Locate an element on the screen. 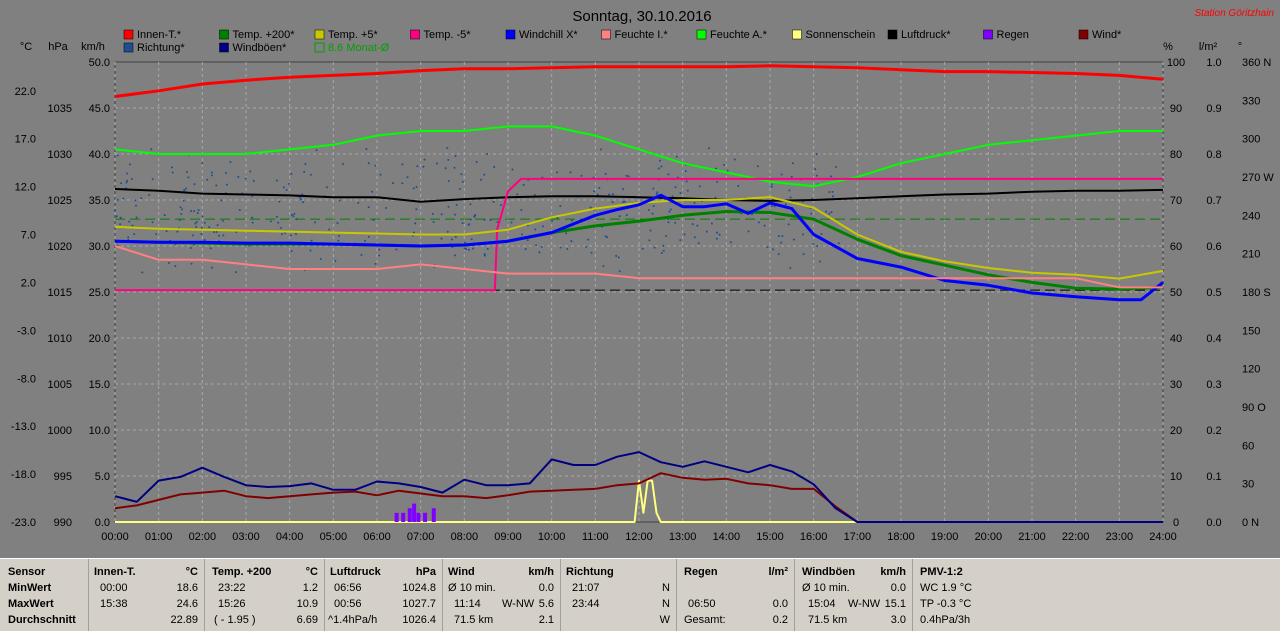 The width and height of the screenshot is (1280, 631). legend-label: Sonnenschein is located at coordinates (841, 35).